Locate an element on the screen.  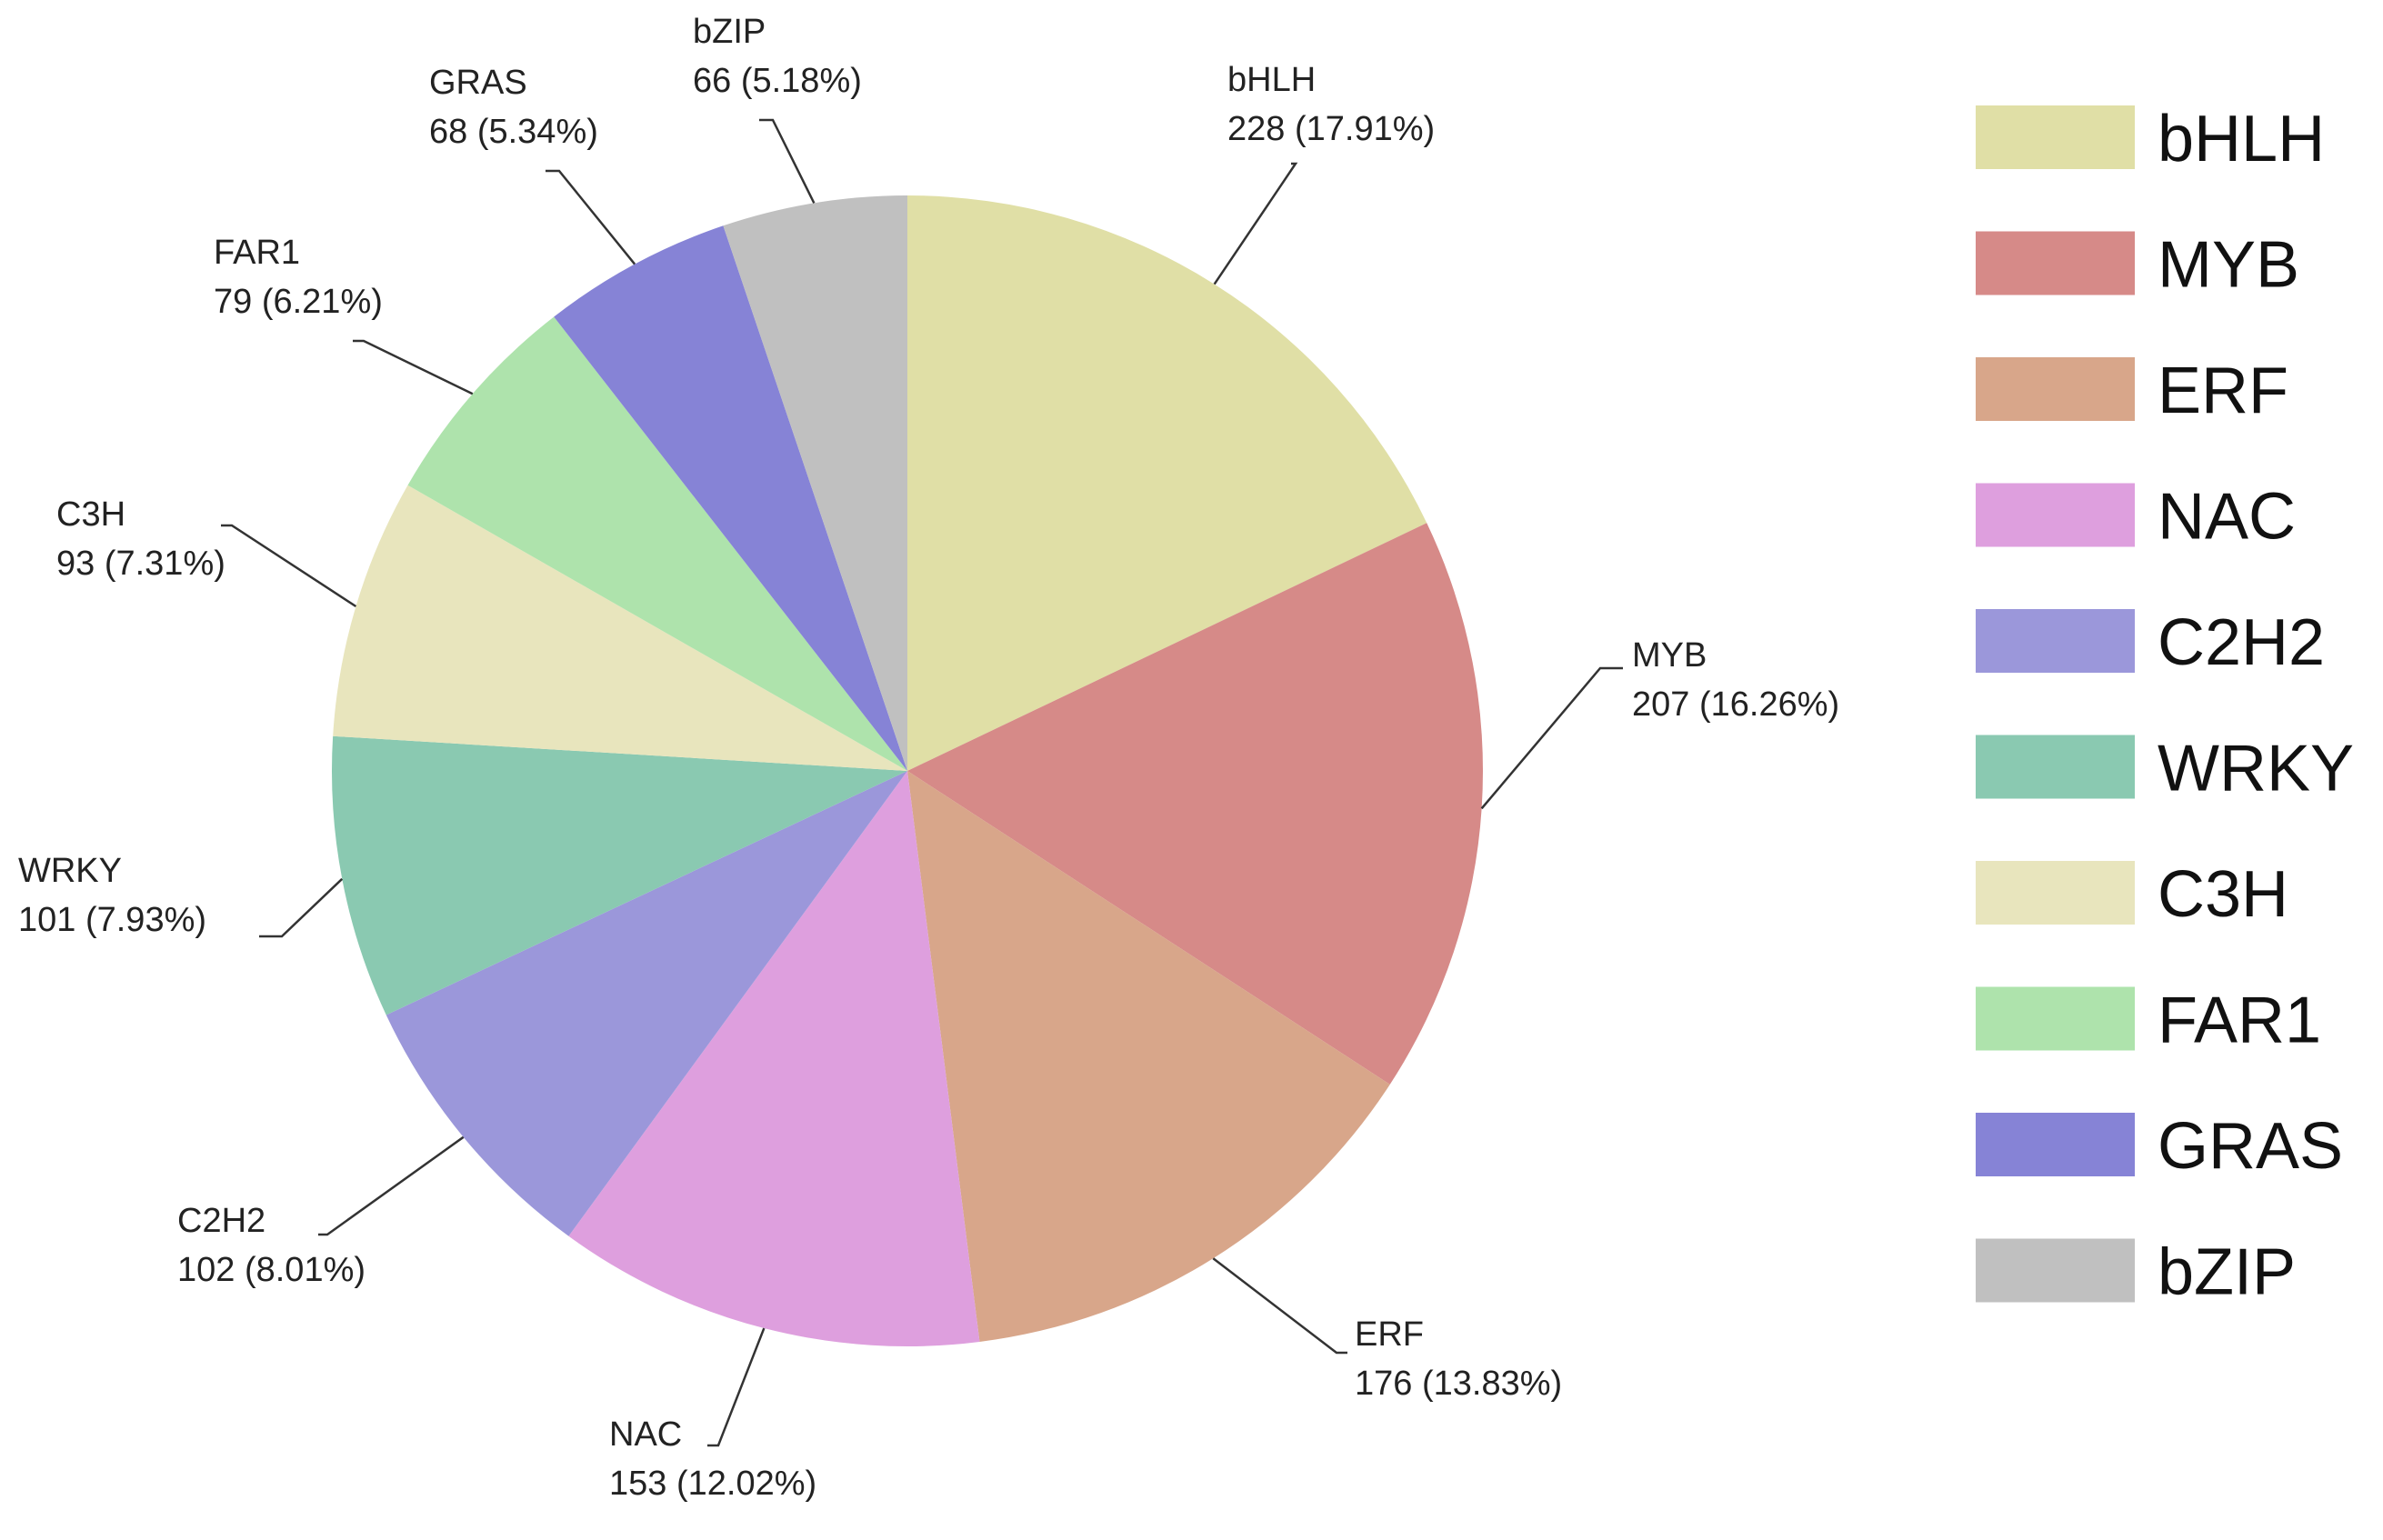
leader-line-wrky is located at coordinates (301, 908).